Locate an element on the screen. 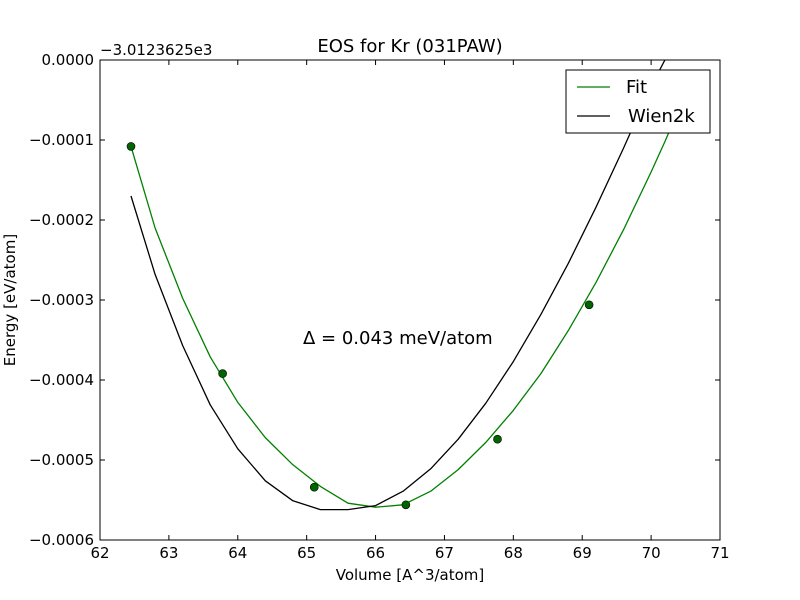  y-tick-label: −0.0001 is located at coordinates (61, 140).